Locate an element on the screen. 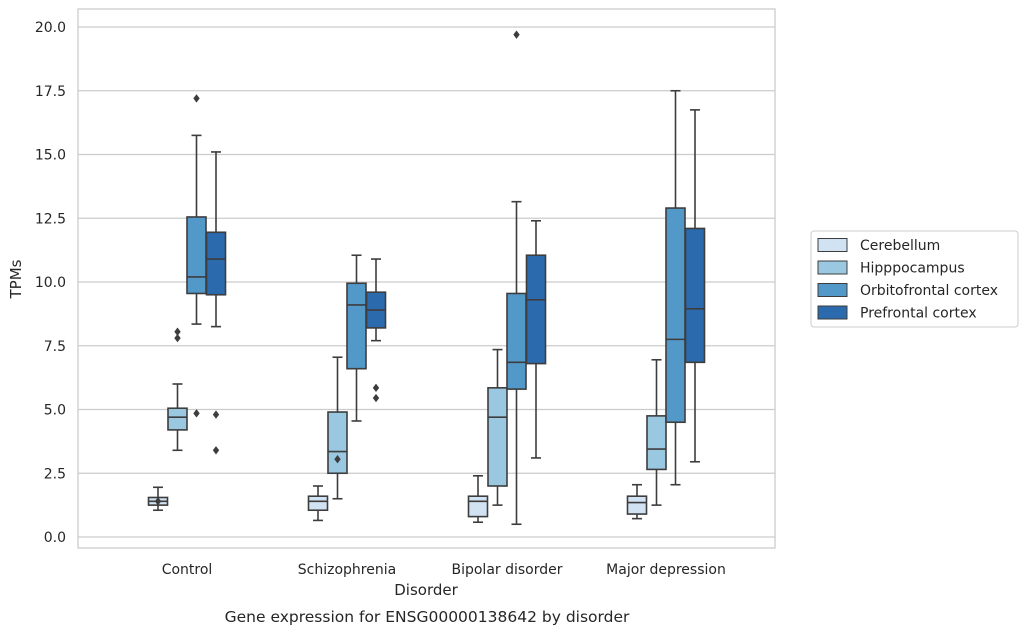 The width and height of the screenshot is (1028, 634). x-axis-label: Disorder is located at coordinates (426, 590).